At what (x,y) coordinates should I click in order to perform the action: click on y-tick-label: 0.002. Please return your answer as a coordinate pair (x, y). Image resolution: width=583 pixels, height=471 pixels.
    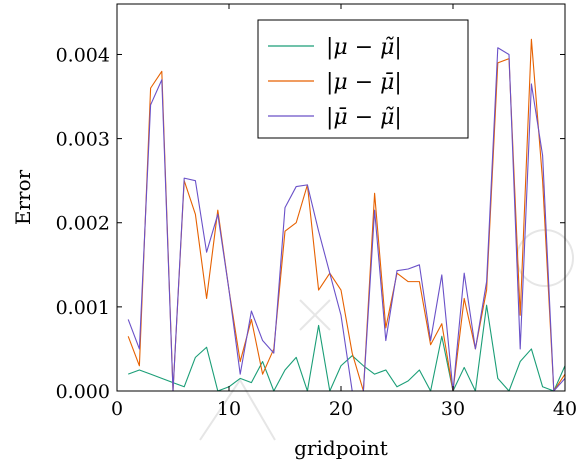
    Looking at the image, I should click on (83, 224).